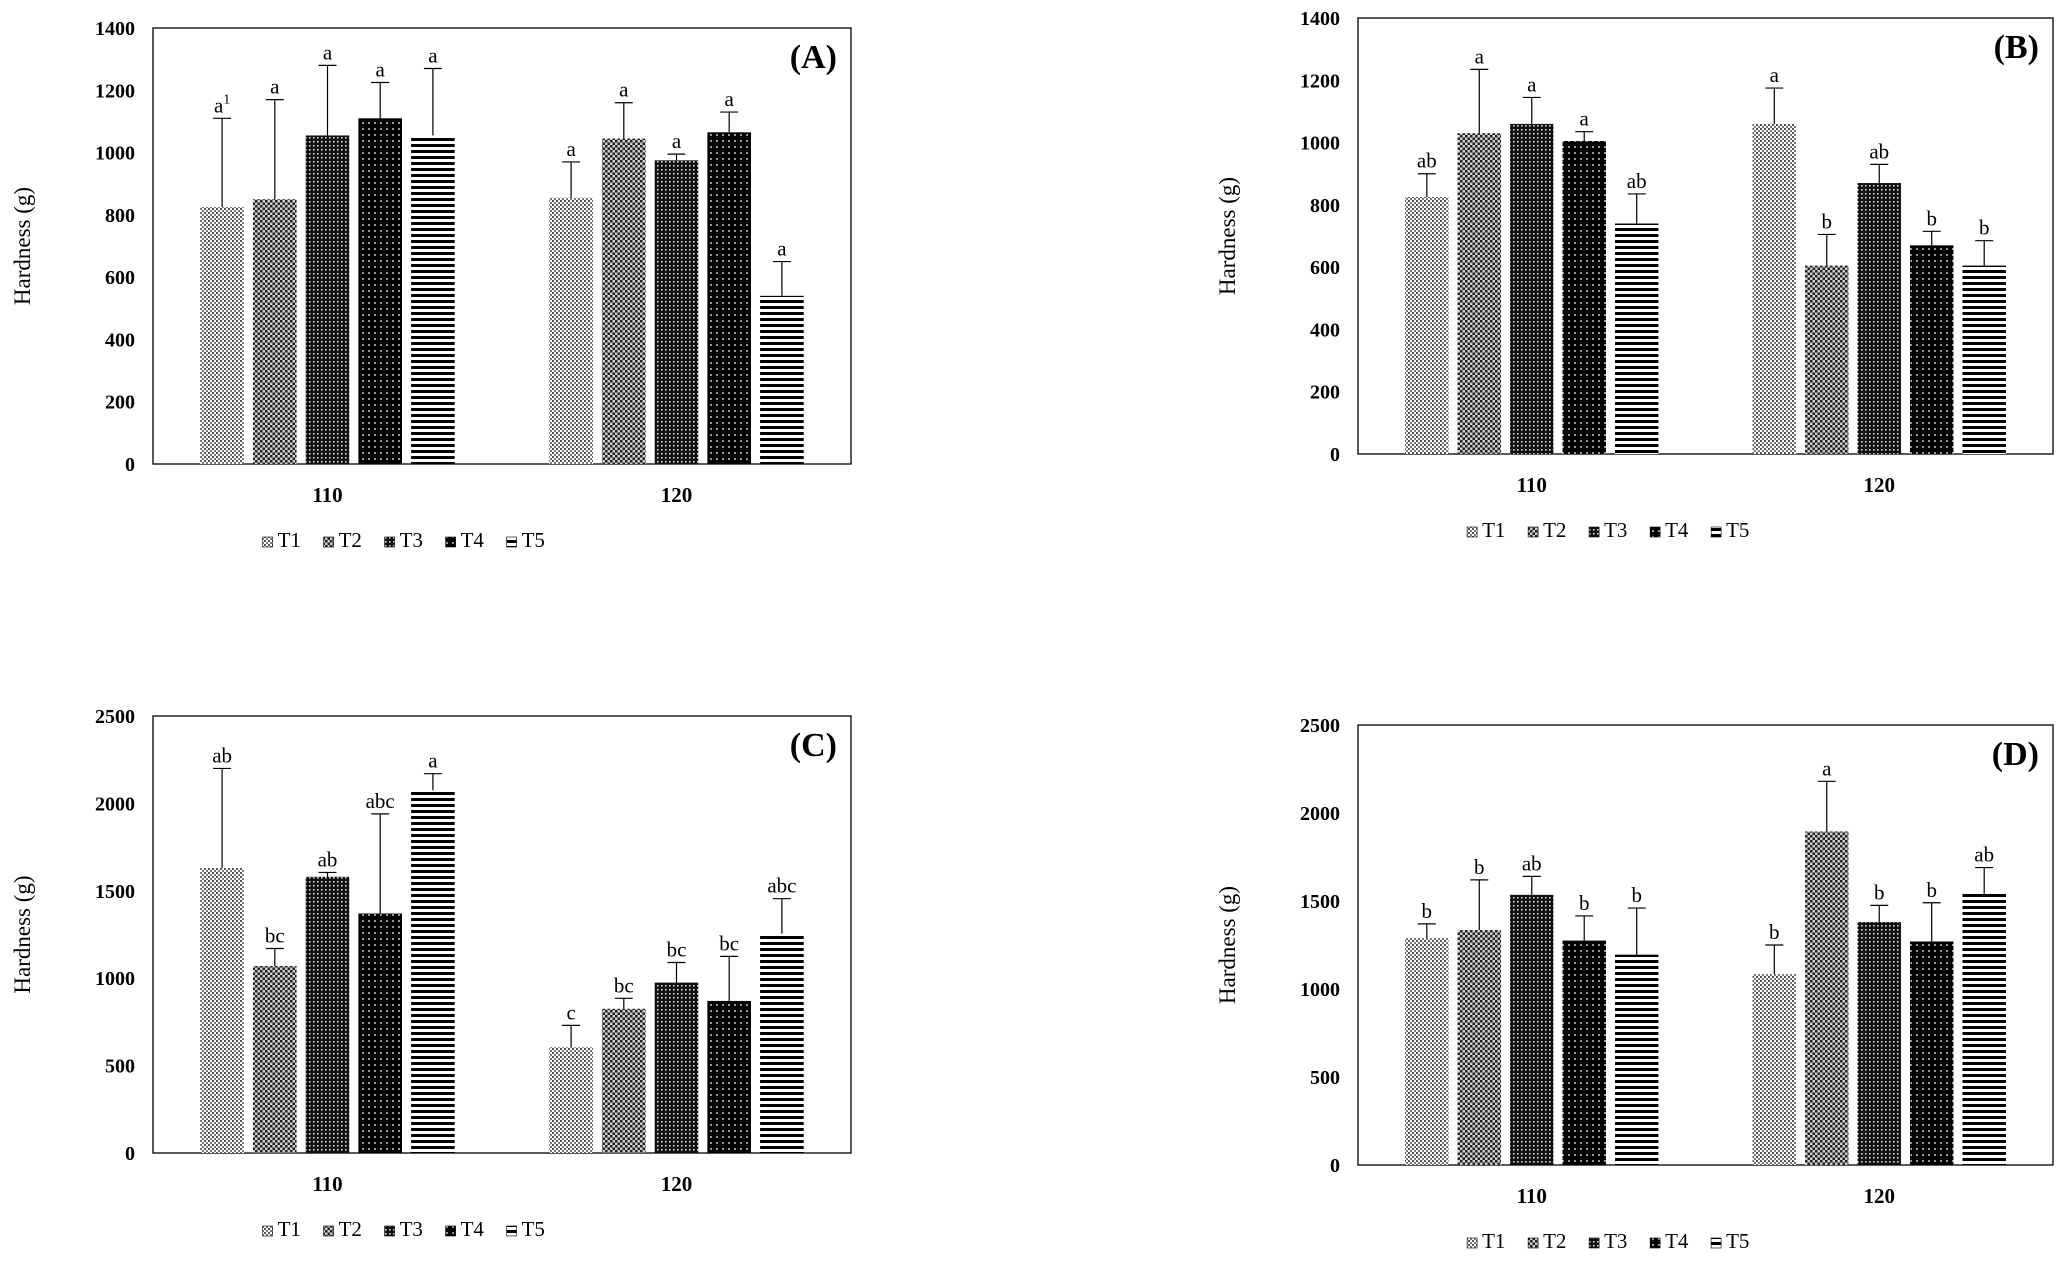  What do you see at coordinates (570, 1012) in the screenshot?
I see `significance-letter: c` at bounding box center [570, 1012].